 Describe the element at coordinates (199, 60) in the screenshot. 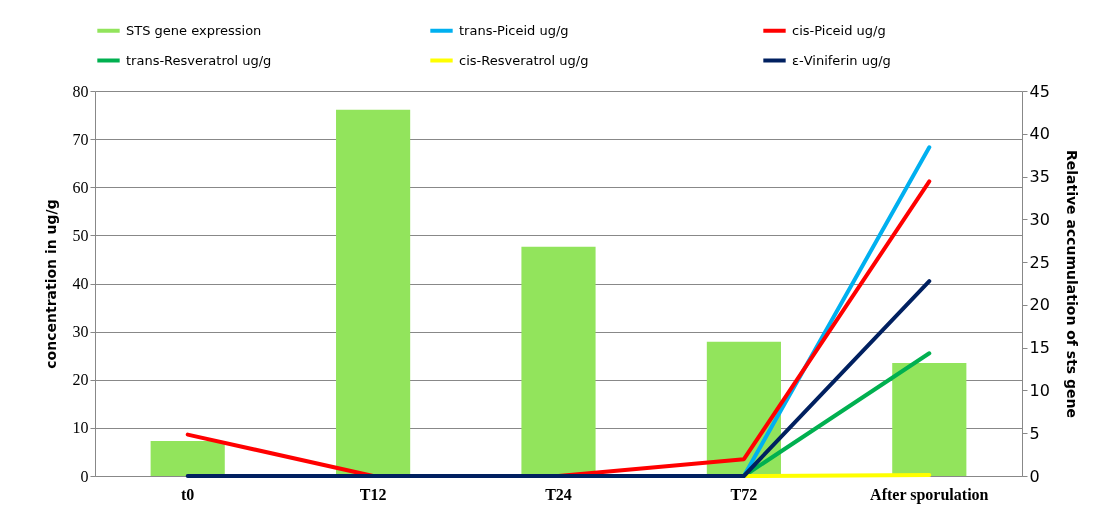

I see `legend-label: trans-Resveratrol ug/g` at that location.